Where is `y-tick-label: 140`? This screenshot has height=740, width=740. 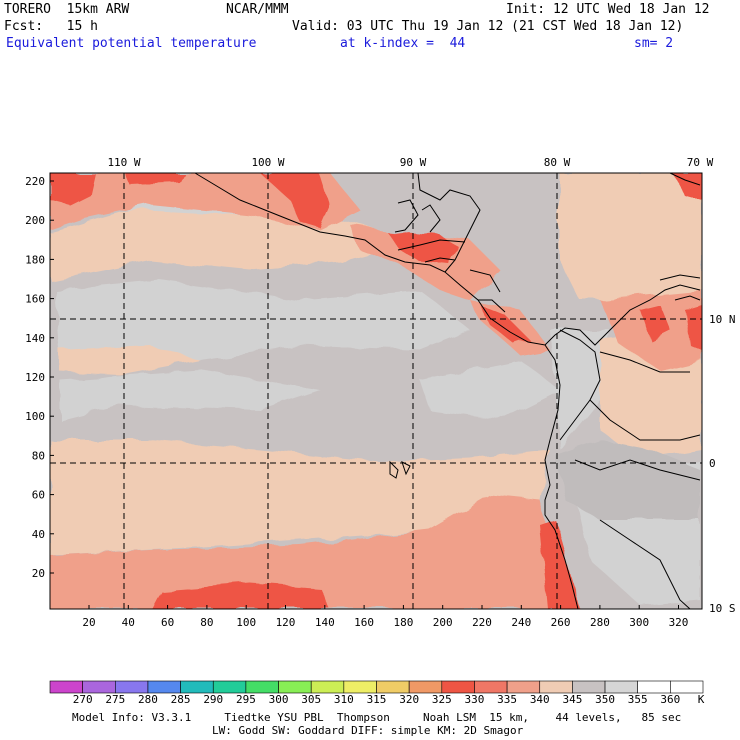
y-tick-label: 140 is located at coordinates (35, 338).